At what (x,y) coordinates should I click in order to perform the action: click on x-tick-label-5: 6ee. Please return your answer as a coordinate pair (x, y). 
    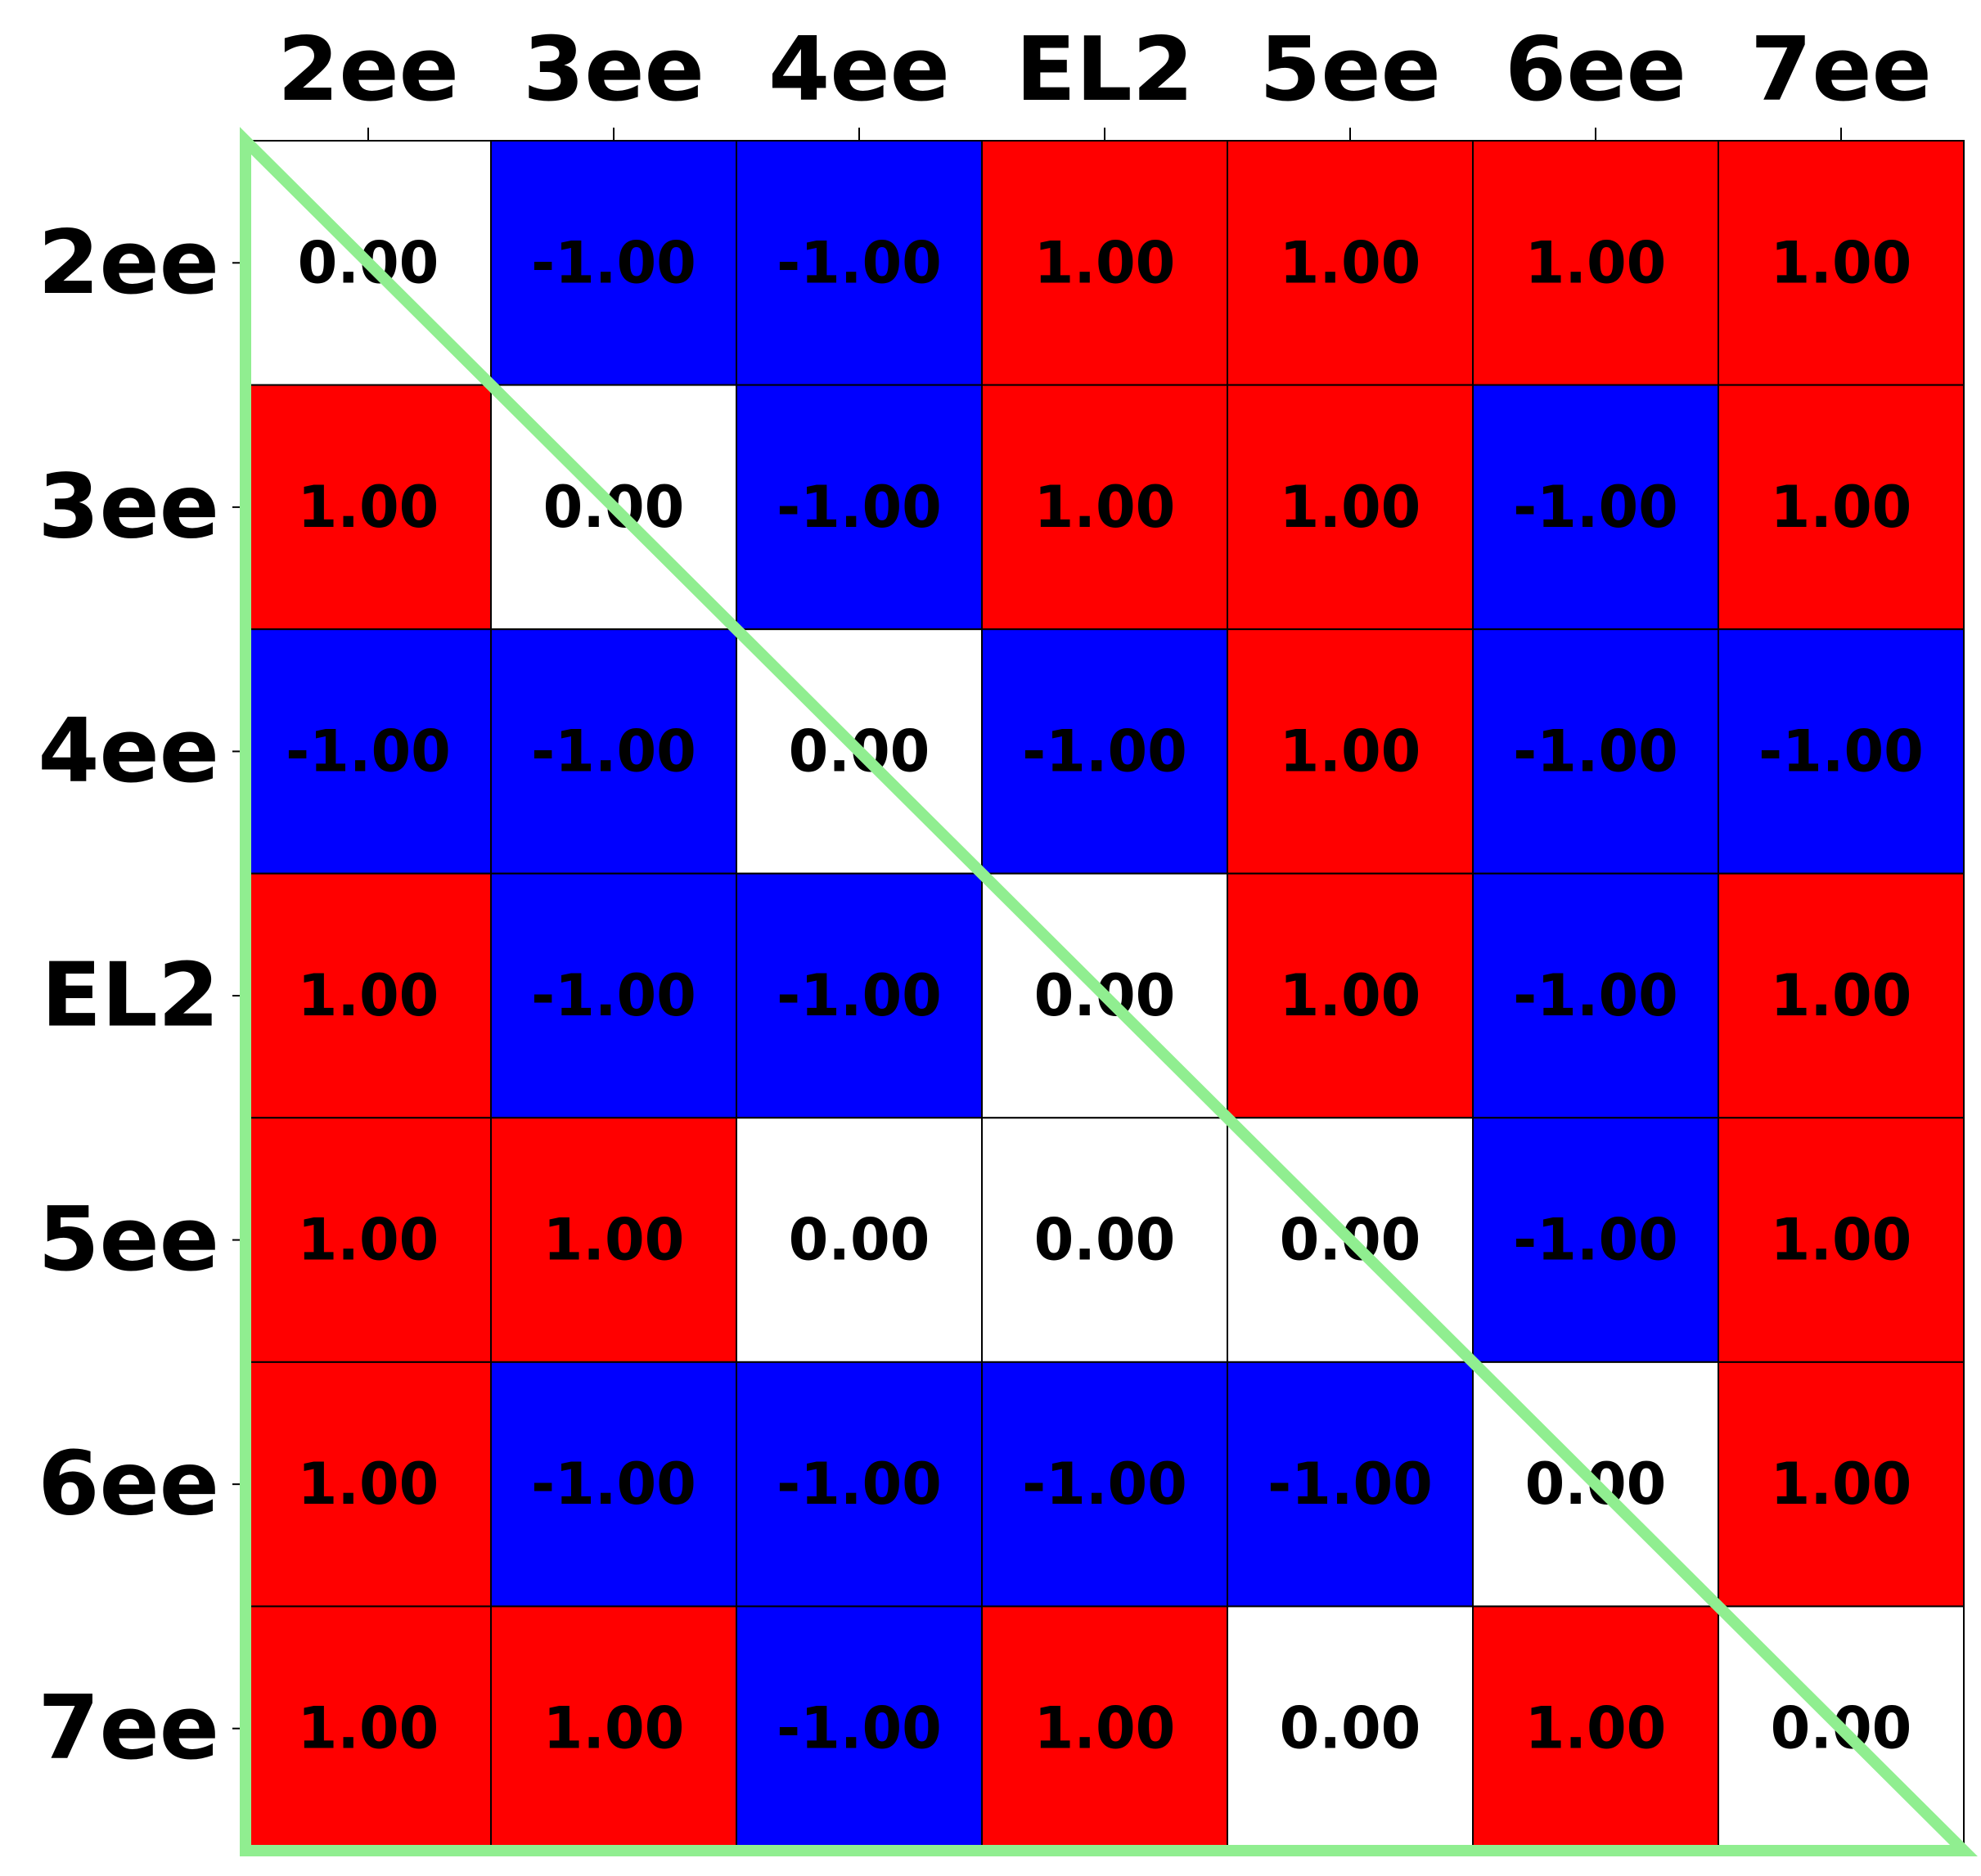
    Looking at the image, I should click on (1595, 70).